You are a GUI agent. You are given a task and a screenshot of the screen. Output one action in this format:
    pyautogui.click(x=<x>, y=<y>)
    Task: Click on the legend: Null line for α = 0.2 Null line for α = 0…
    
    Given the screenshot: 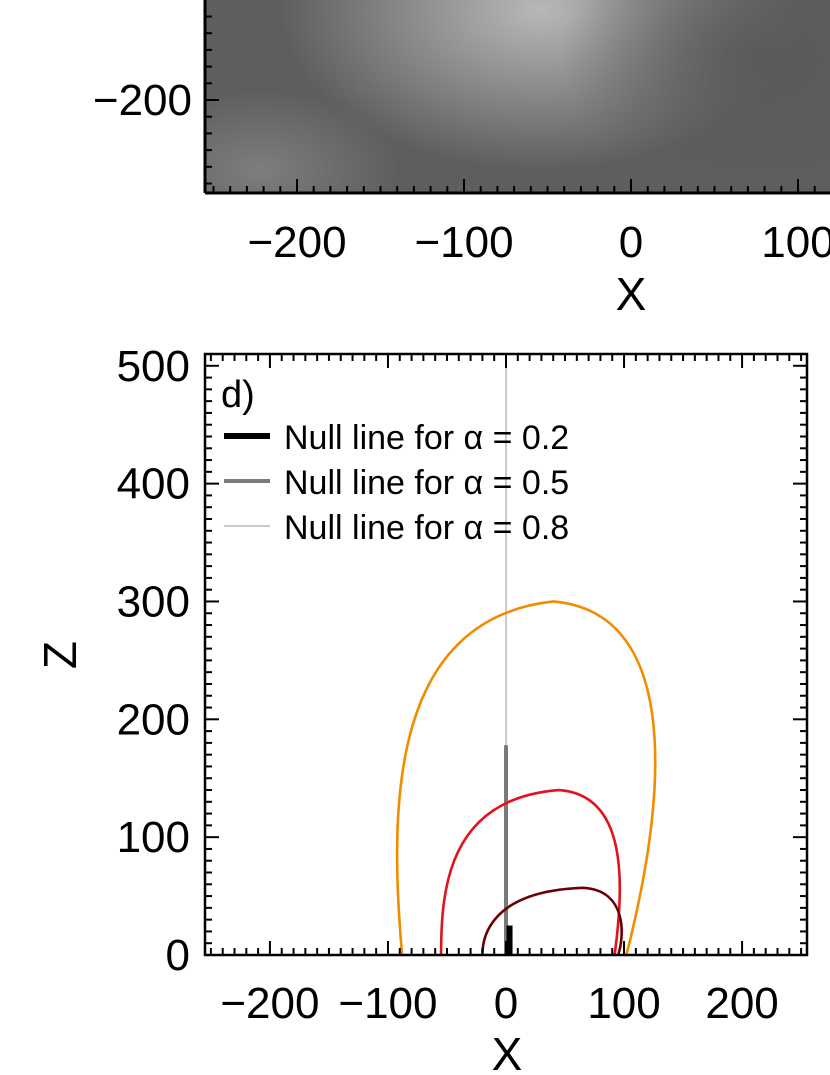 What is the action you would take?
    pyautogui.click(x=396, y=483)
    